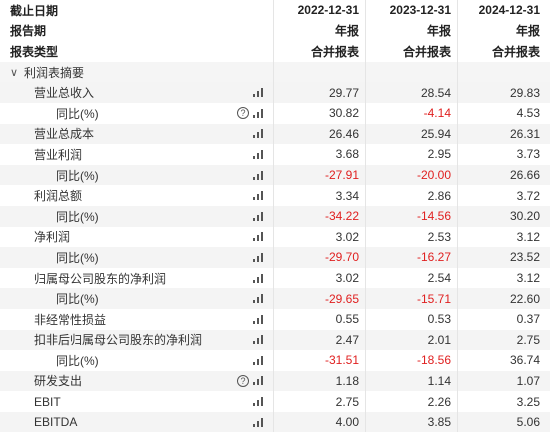  I want to click on header-label: 报告期, so click(28, 31).